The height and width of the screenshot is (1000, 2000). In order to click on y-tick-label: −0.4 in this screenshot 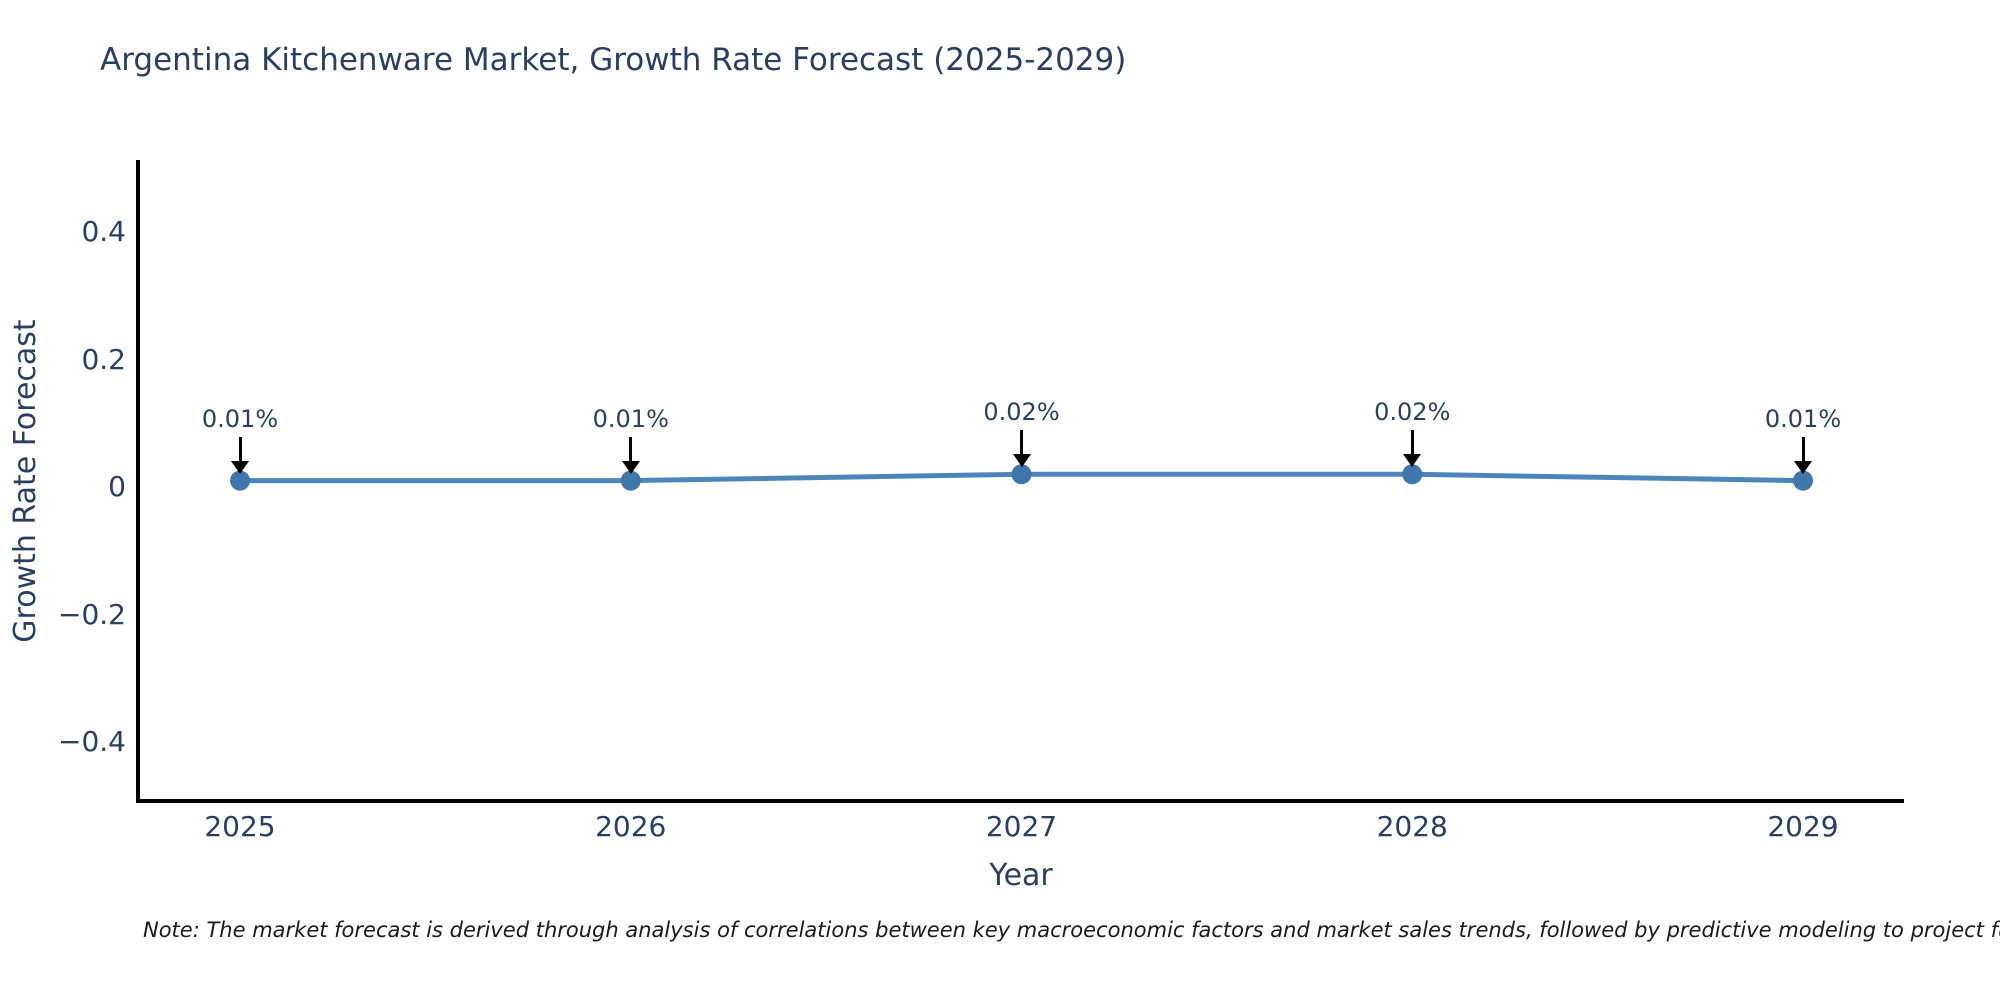, I will do `click(92, 741)`.